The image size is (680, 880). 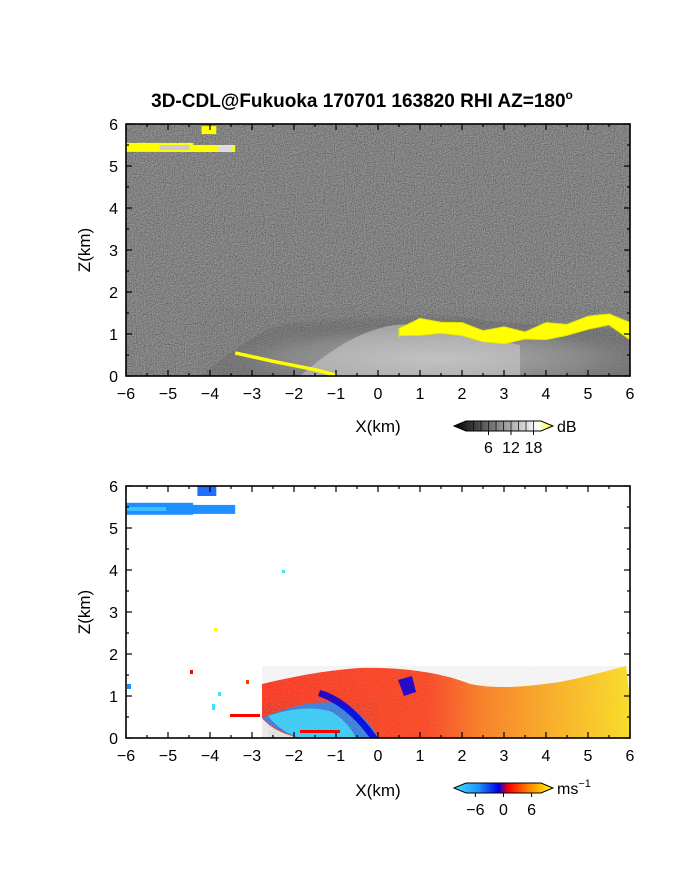 What do you see at coordinates (181, 500) in the screenshot?
I see `upper-cloud-velocity` at bounding box center [181, 500].